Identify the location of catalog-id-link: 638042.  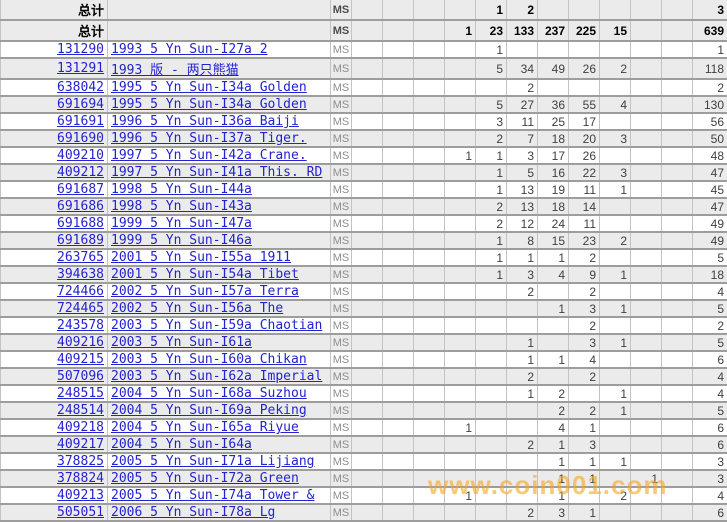
(80, 87).